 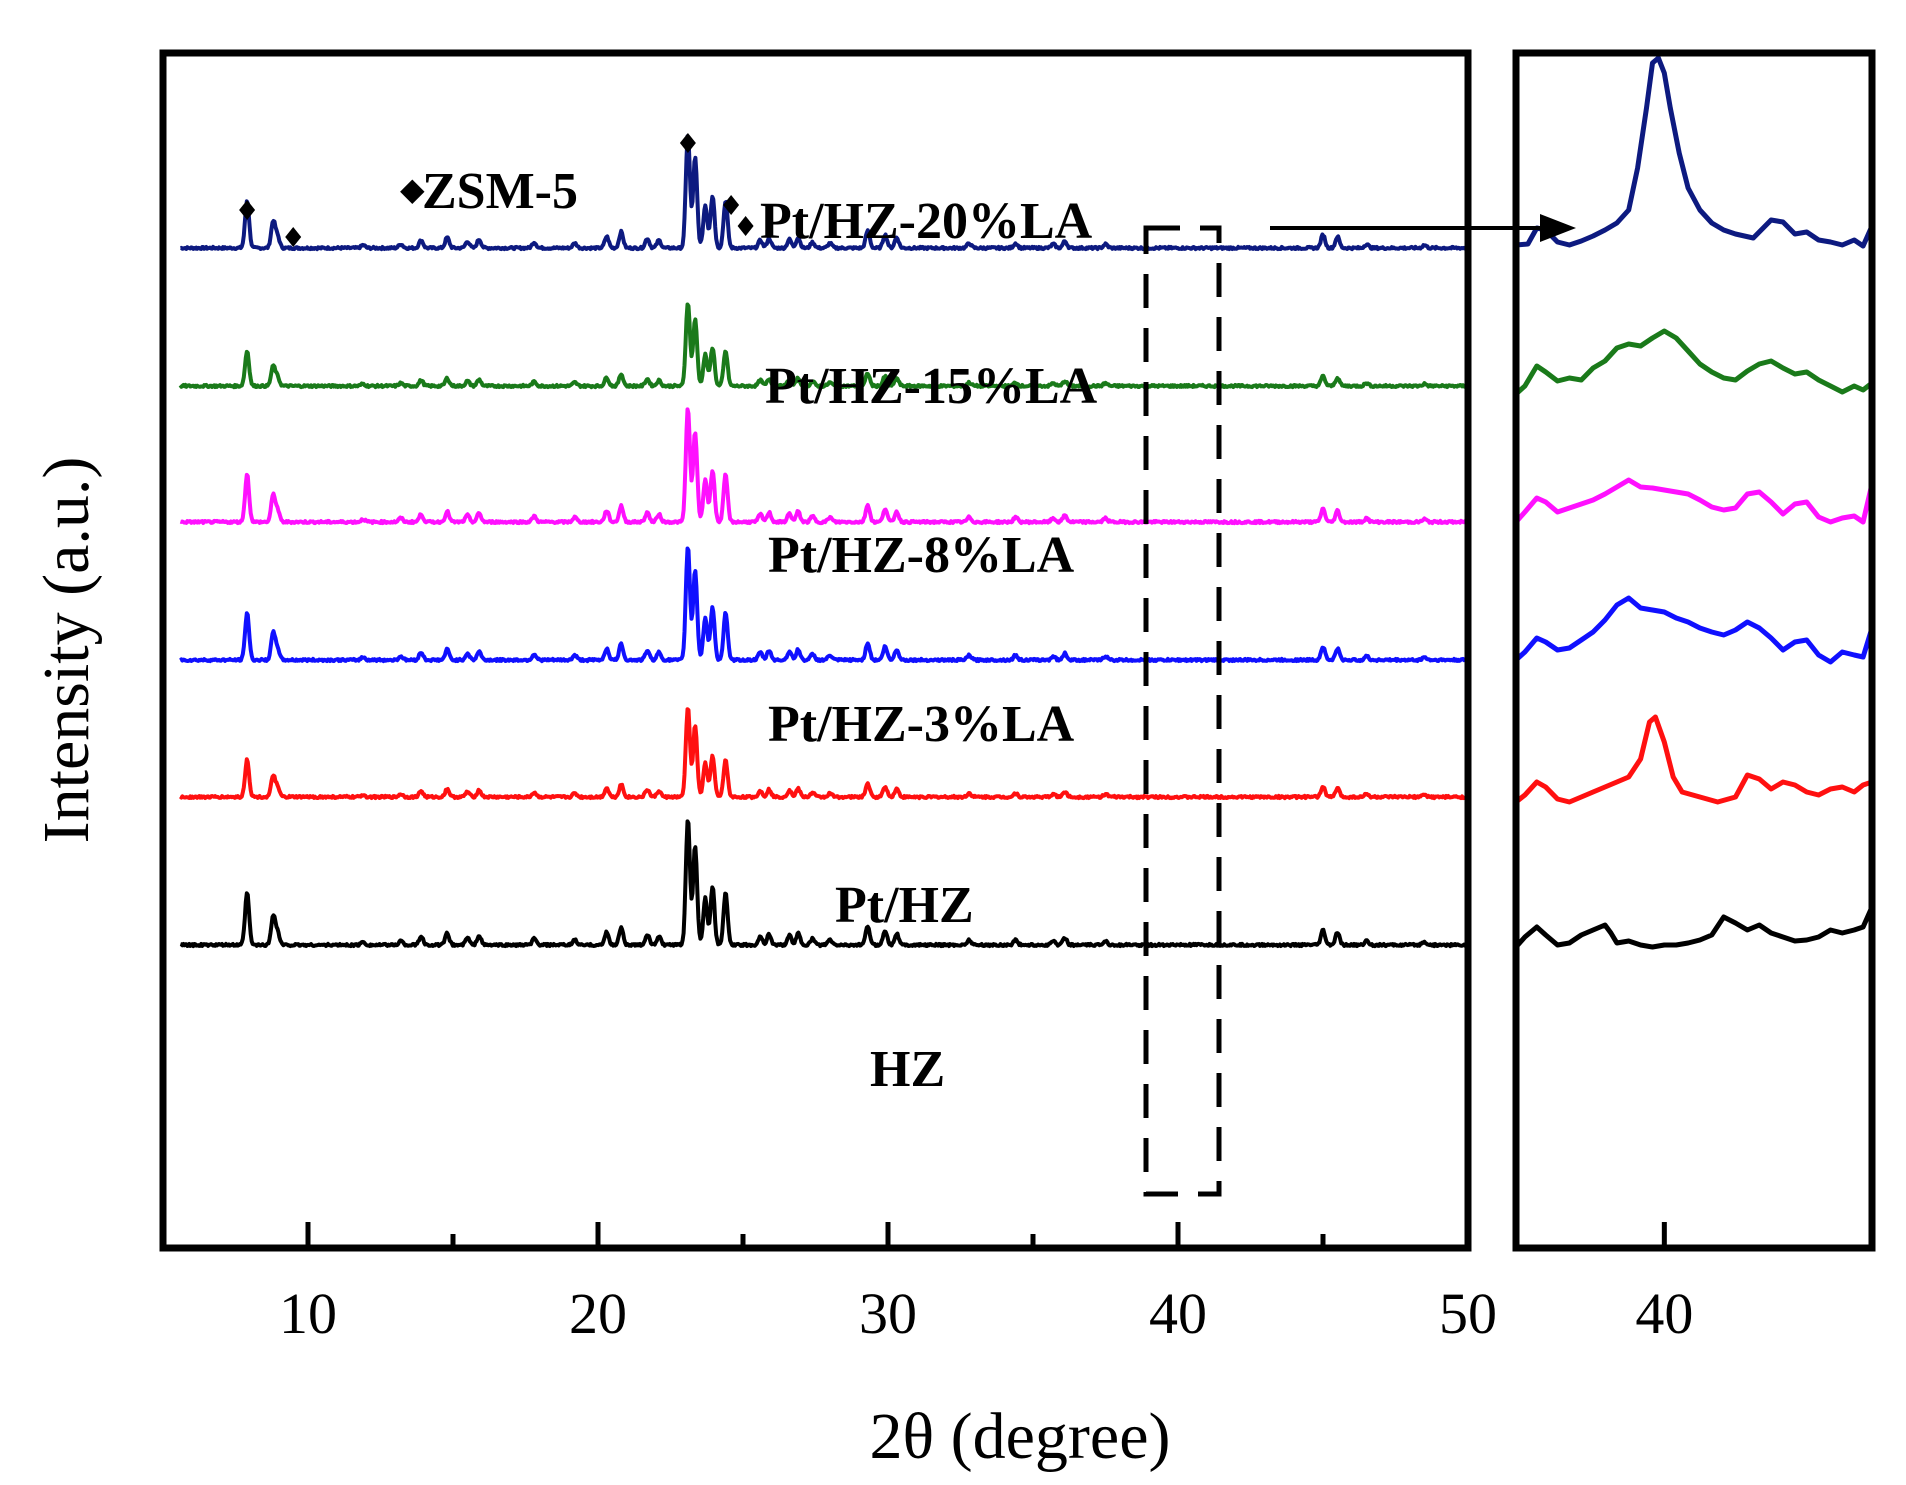 I want to click on zoom-arrow-head, so click(x=1558, y=228).